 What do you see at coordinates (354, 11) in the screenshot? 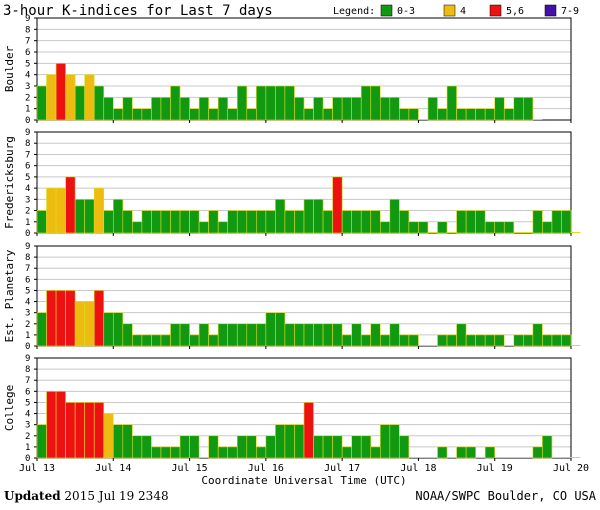
I see `legend-title: Legend:` at bounding box center [354, 11].